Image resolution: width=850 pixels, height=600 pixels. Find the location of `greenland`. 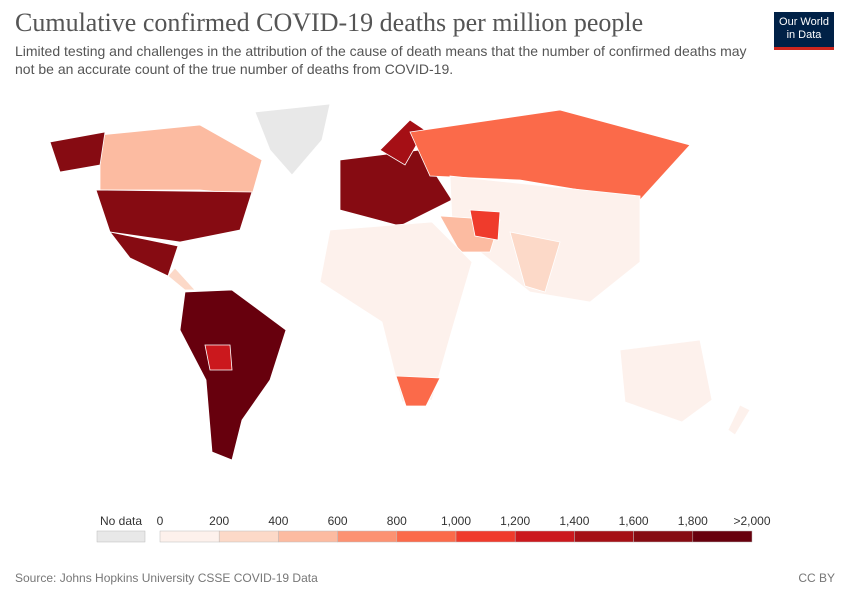

greenland is located at coordinates (292, 139).